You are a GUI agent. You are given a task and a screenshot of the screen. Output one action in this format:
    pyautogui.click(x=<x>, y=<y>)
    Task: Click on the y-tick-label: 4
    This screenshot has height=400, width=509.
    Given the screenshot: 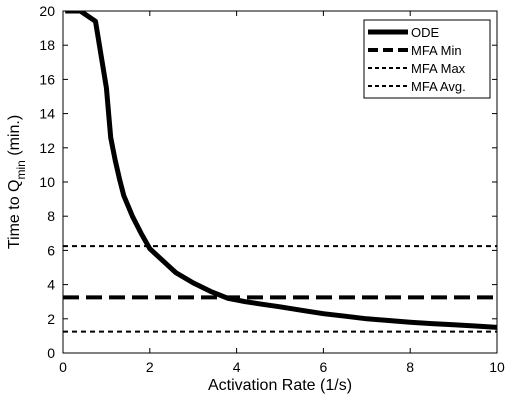 What is the action you would take?
    pyautogui.click(x=51, y=285)
    